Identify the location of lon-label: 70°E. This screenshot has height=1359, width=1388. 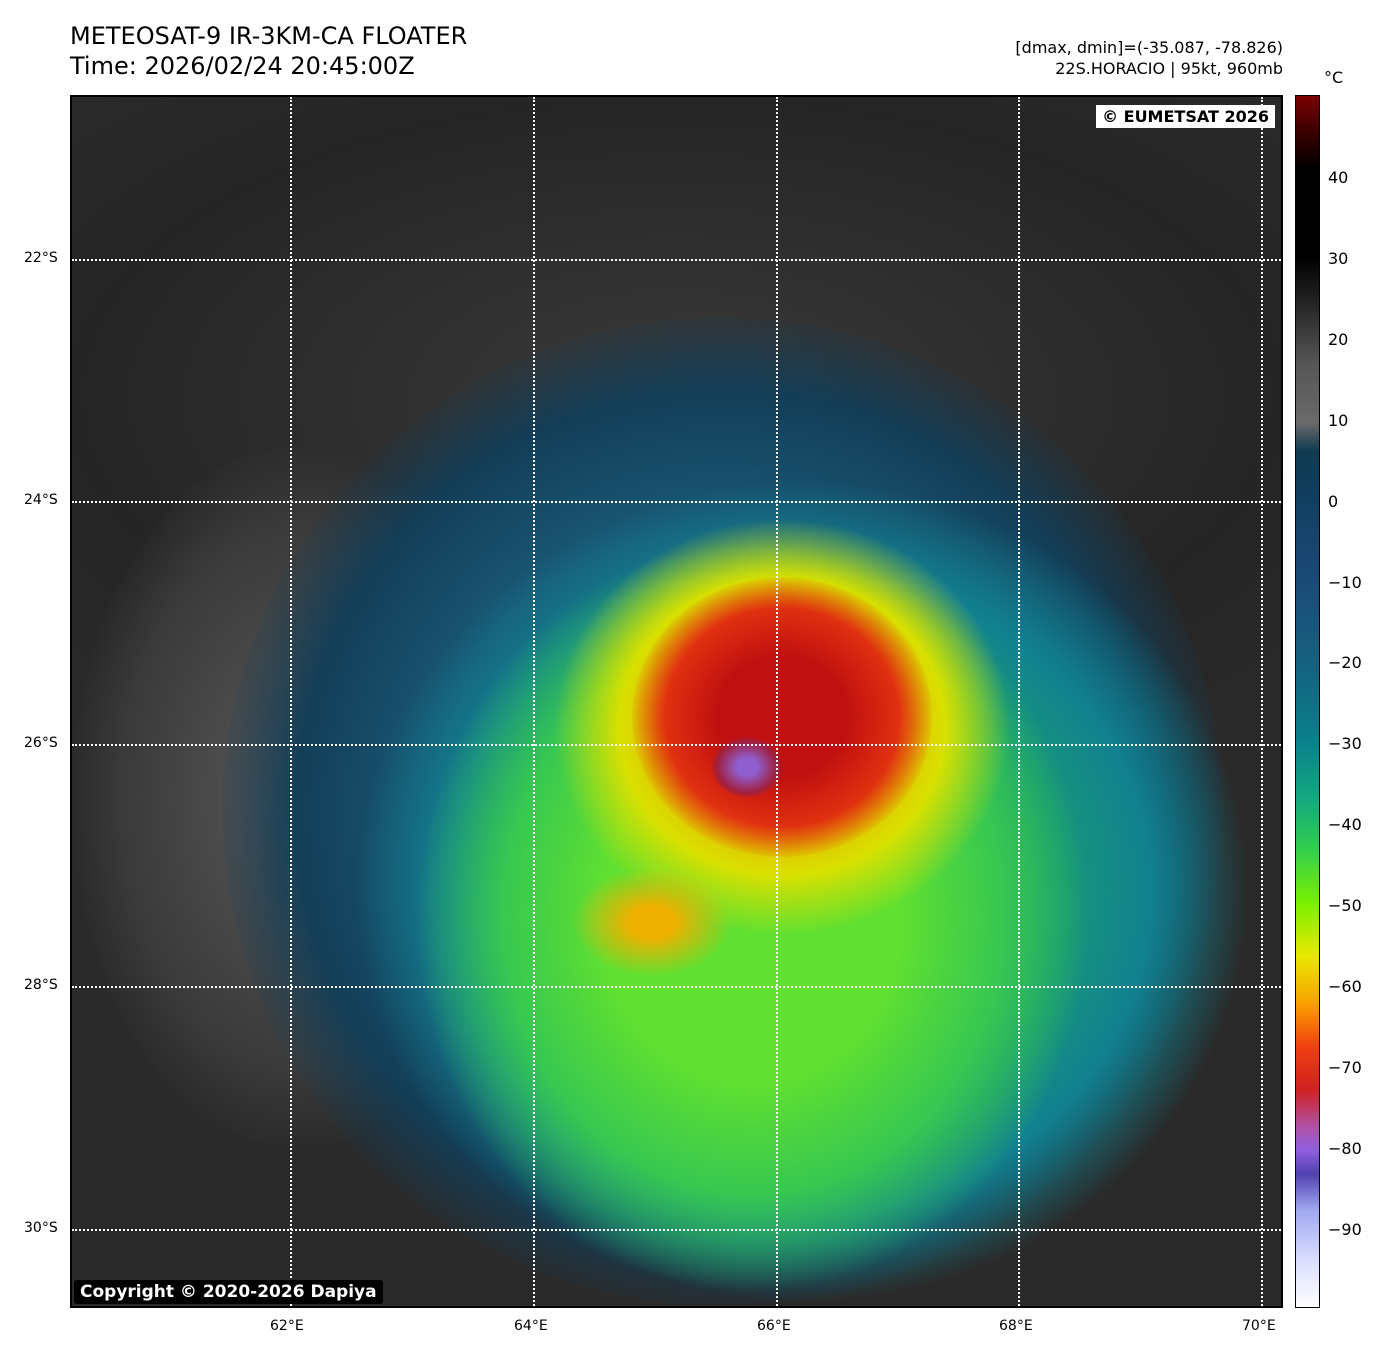
(1259, 1326).